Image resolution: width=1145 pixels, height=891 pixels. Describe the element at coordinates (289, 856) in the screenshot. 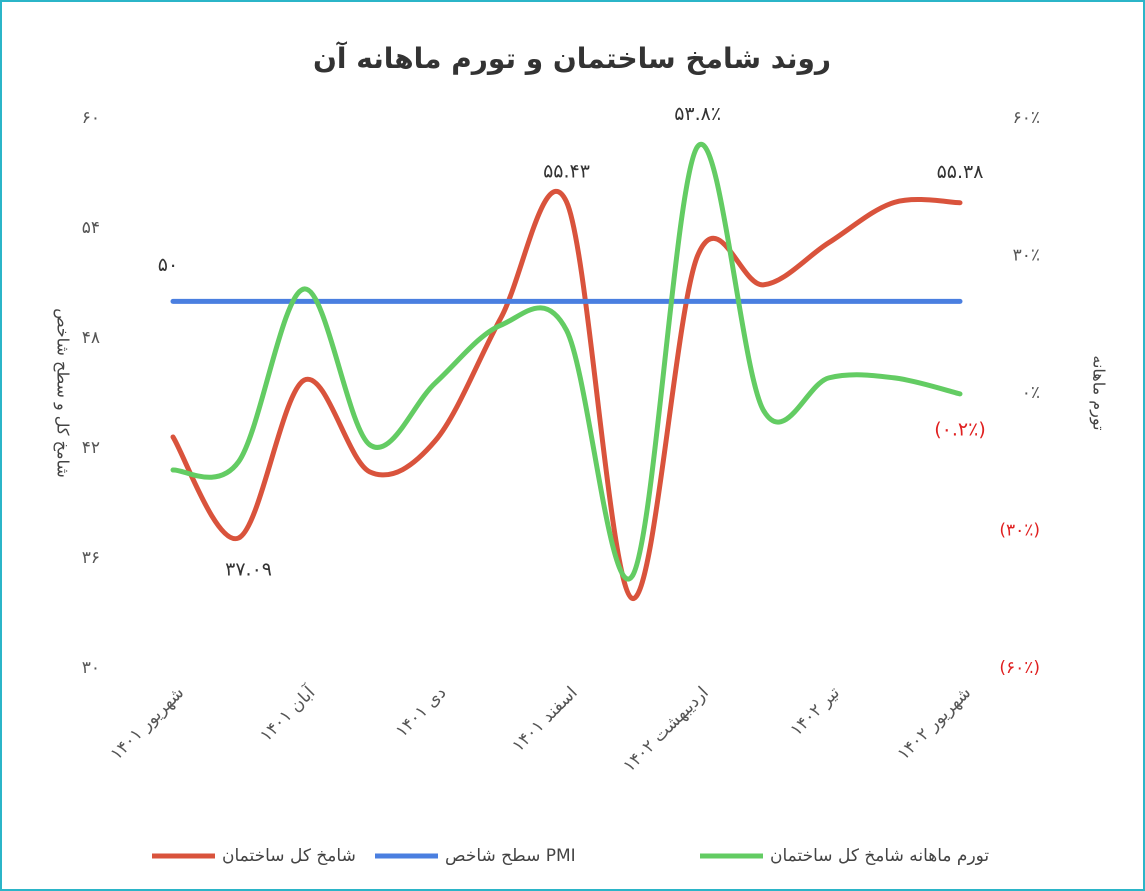

I see `legend-label: شامخ کل ساختمان` at that location.